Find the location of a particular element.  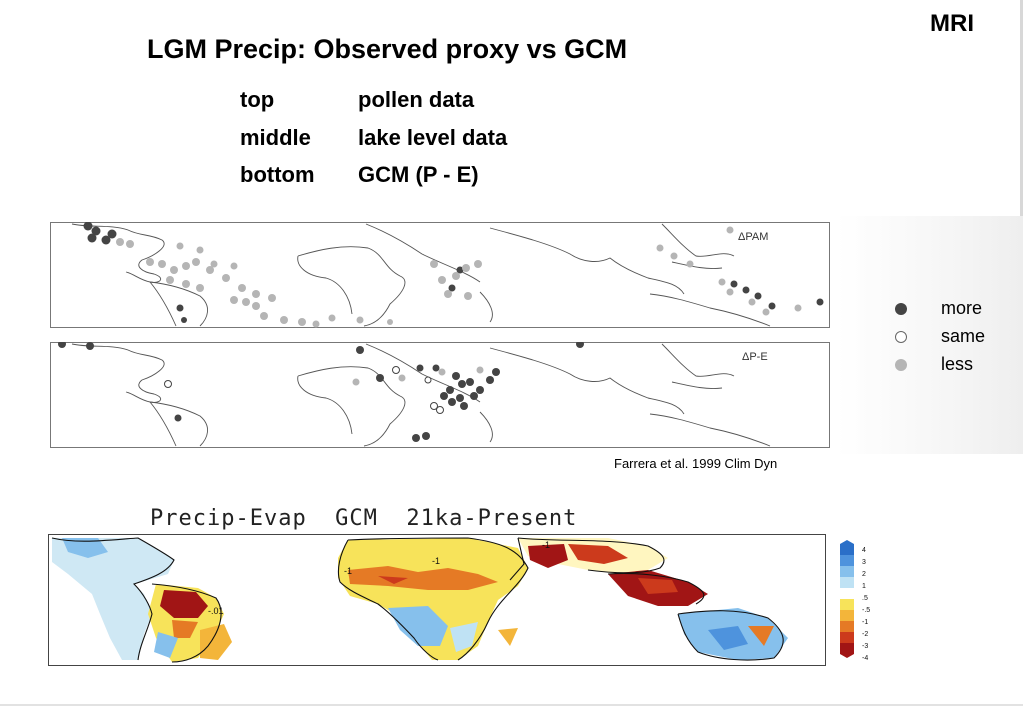

panel-description: GCM (P - E) is located at coordinates (418, 174).